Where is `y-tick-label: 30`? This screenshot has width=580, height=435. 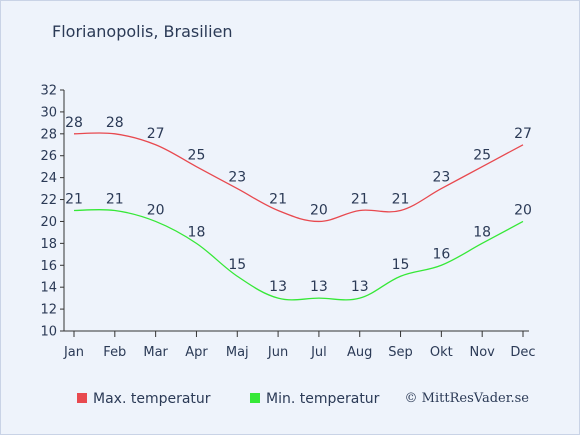 y-tick-label: 30 is located at coordinates (48, 112).